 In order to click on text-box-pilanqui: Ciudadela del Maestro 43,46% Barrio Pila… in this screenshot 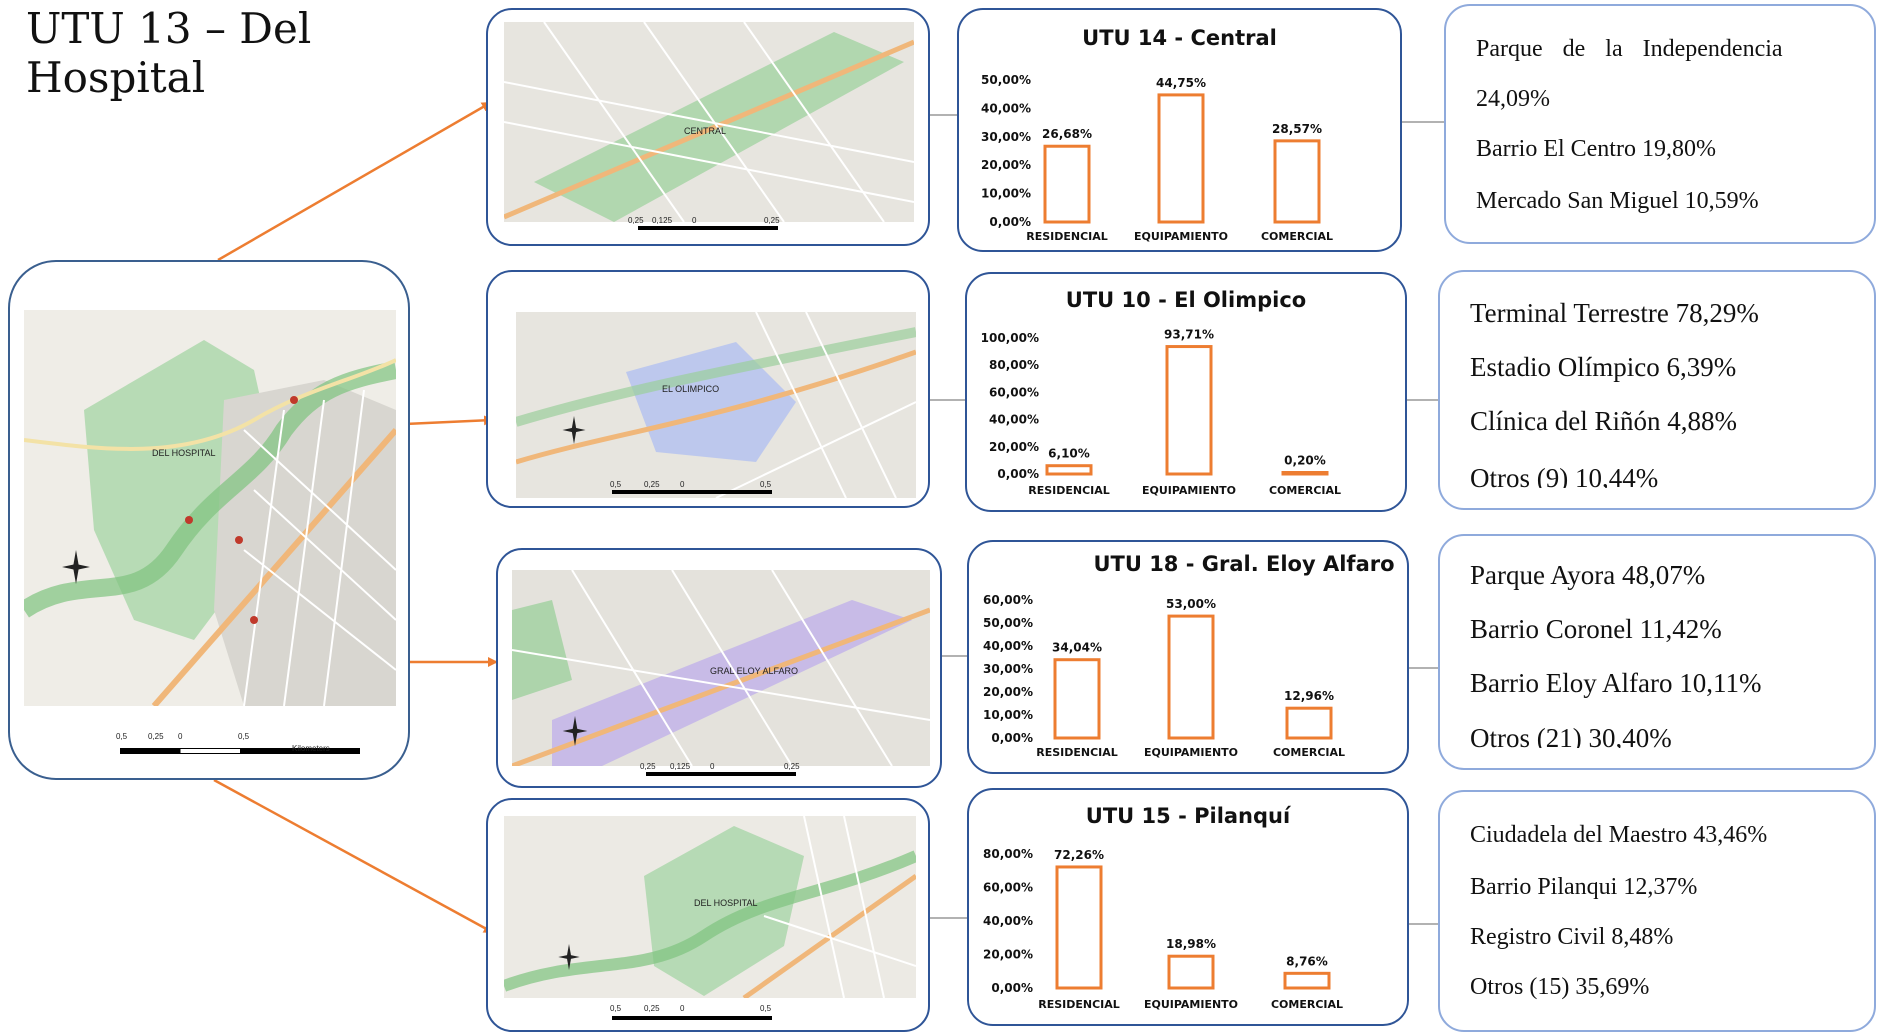, I will do `click(1657, 911)`.